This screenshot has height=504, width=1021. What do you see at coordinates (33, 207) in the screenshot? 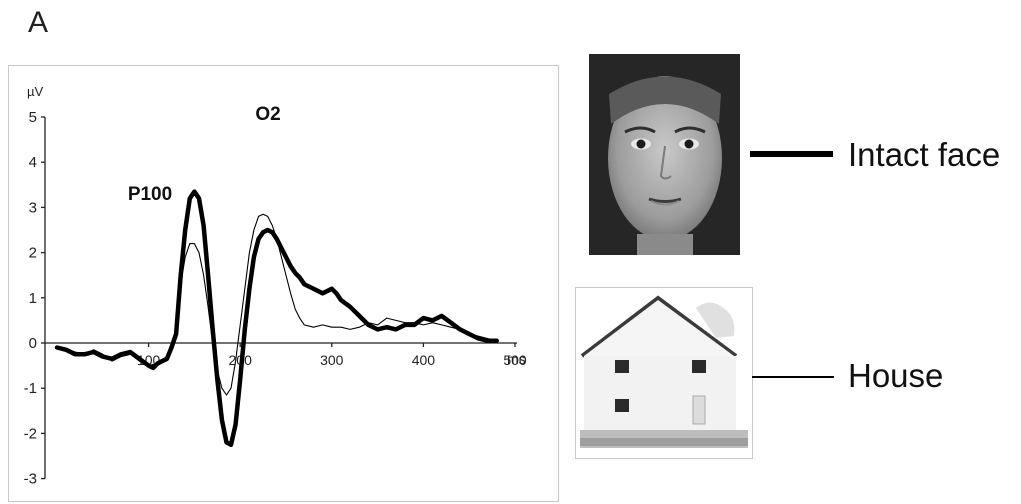
I see `y-tick-label: 3` at bounding box center [33, 207].